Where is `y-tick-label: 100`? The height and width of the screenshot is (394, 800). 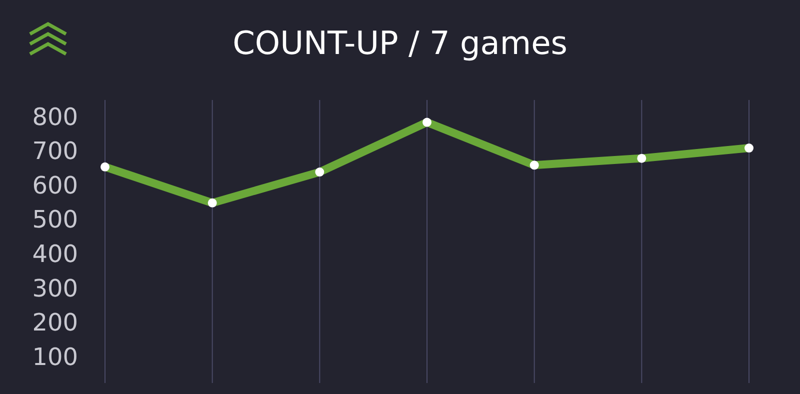
y-tick-label: 100 is located at coordinates (55, 356).